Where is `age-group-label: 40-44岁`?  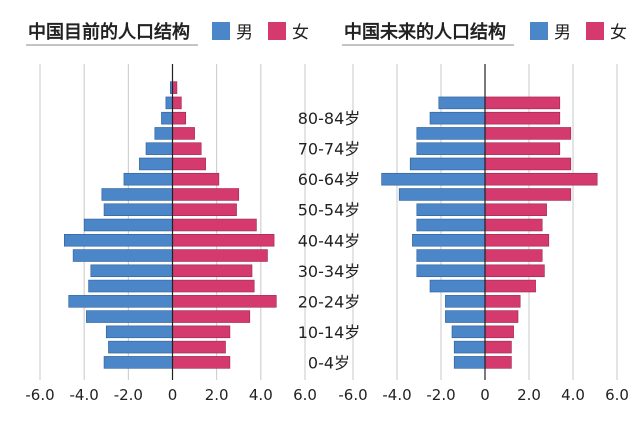
age-group-label: 40-44岁 is located at coordinates (329, 240).